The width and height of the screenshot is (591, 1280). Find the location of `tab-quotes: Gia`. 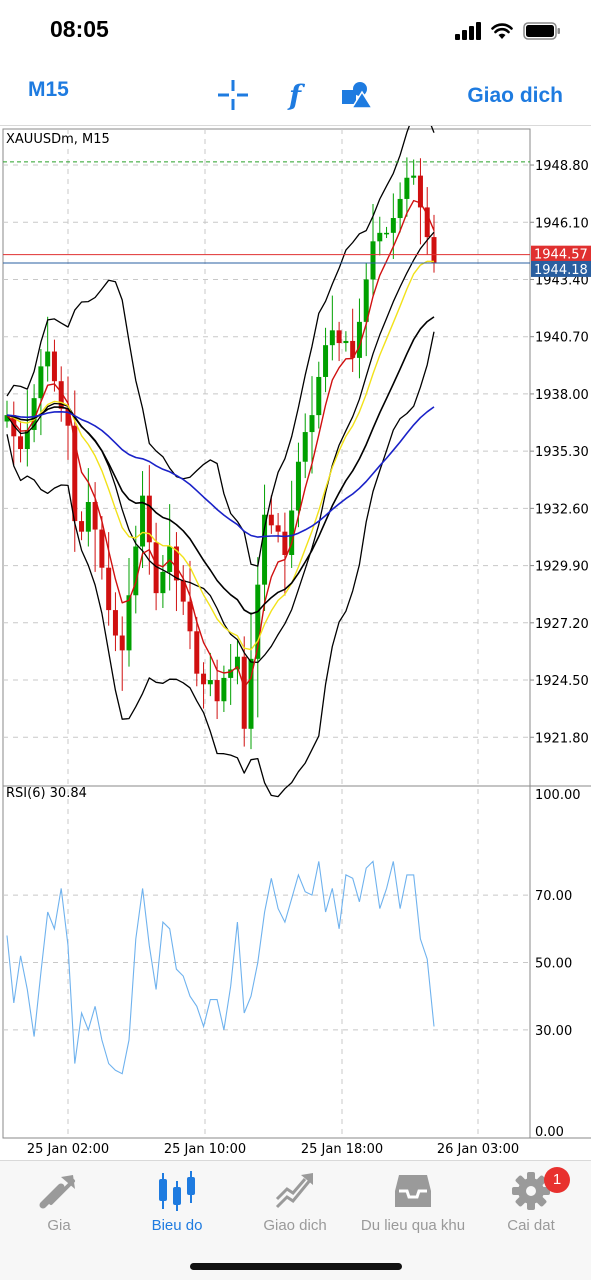

tab-quotes: Gia is located at coordinates (59, 1201).